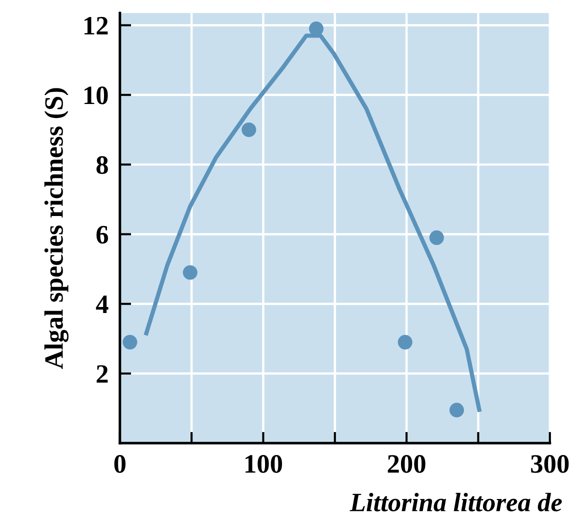 This screenshot has width=571, height=522. I want to click on y-tick-label: 2, so click(102, 374).